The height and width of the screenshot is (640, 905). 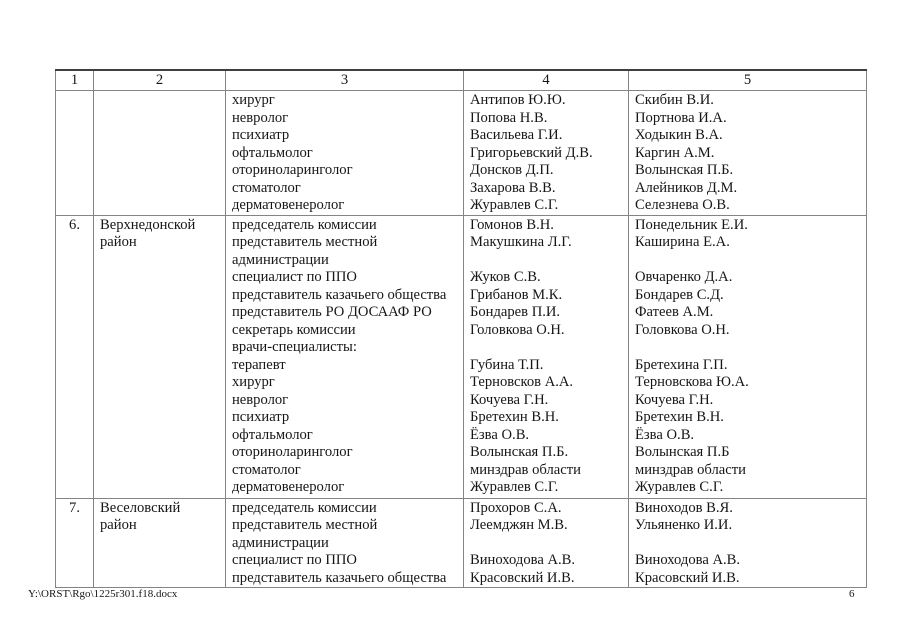 What do you see at coordinates (679, 135) in the screenshot?
I see `text-line: Ходыкин В.А.` at bounding box center [679, 135].